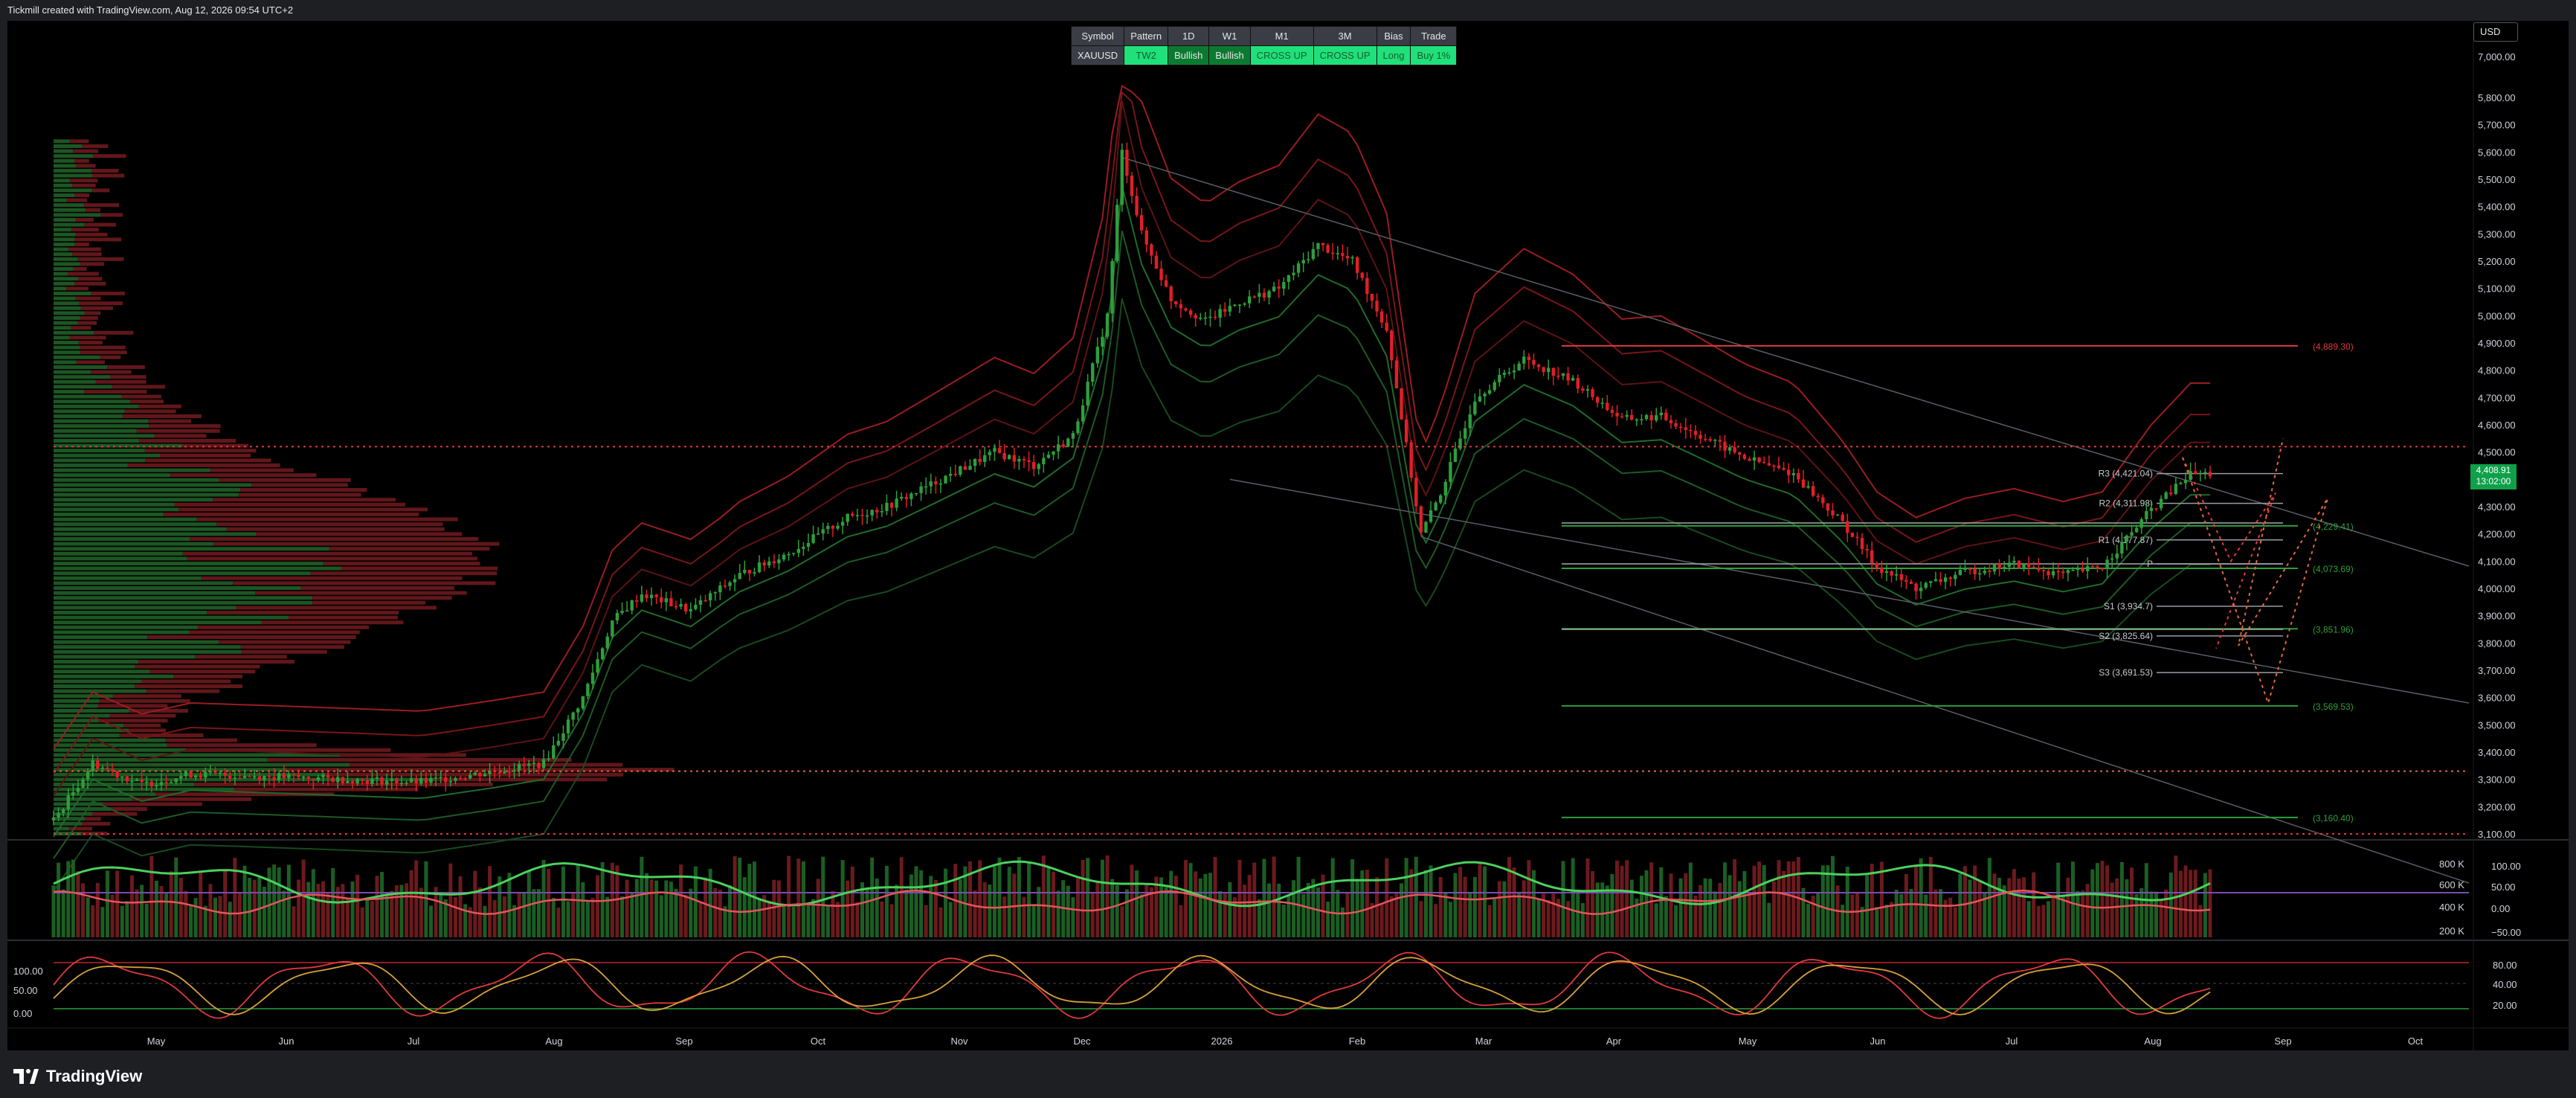  What do you see at coordinates (2493, 470) in the screenshot?
I see `last-price-value: 4,408.91` at bounding box center [2493, 470].